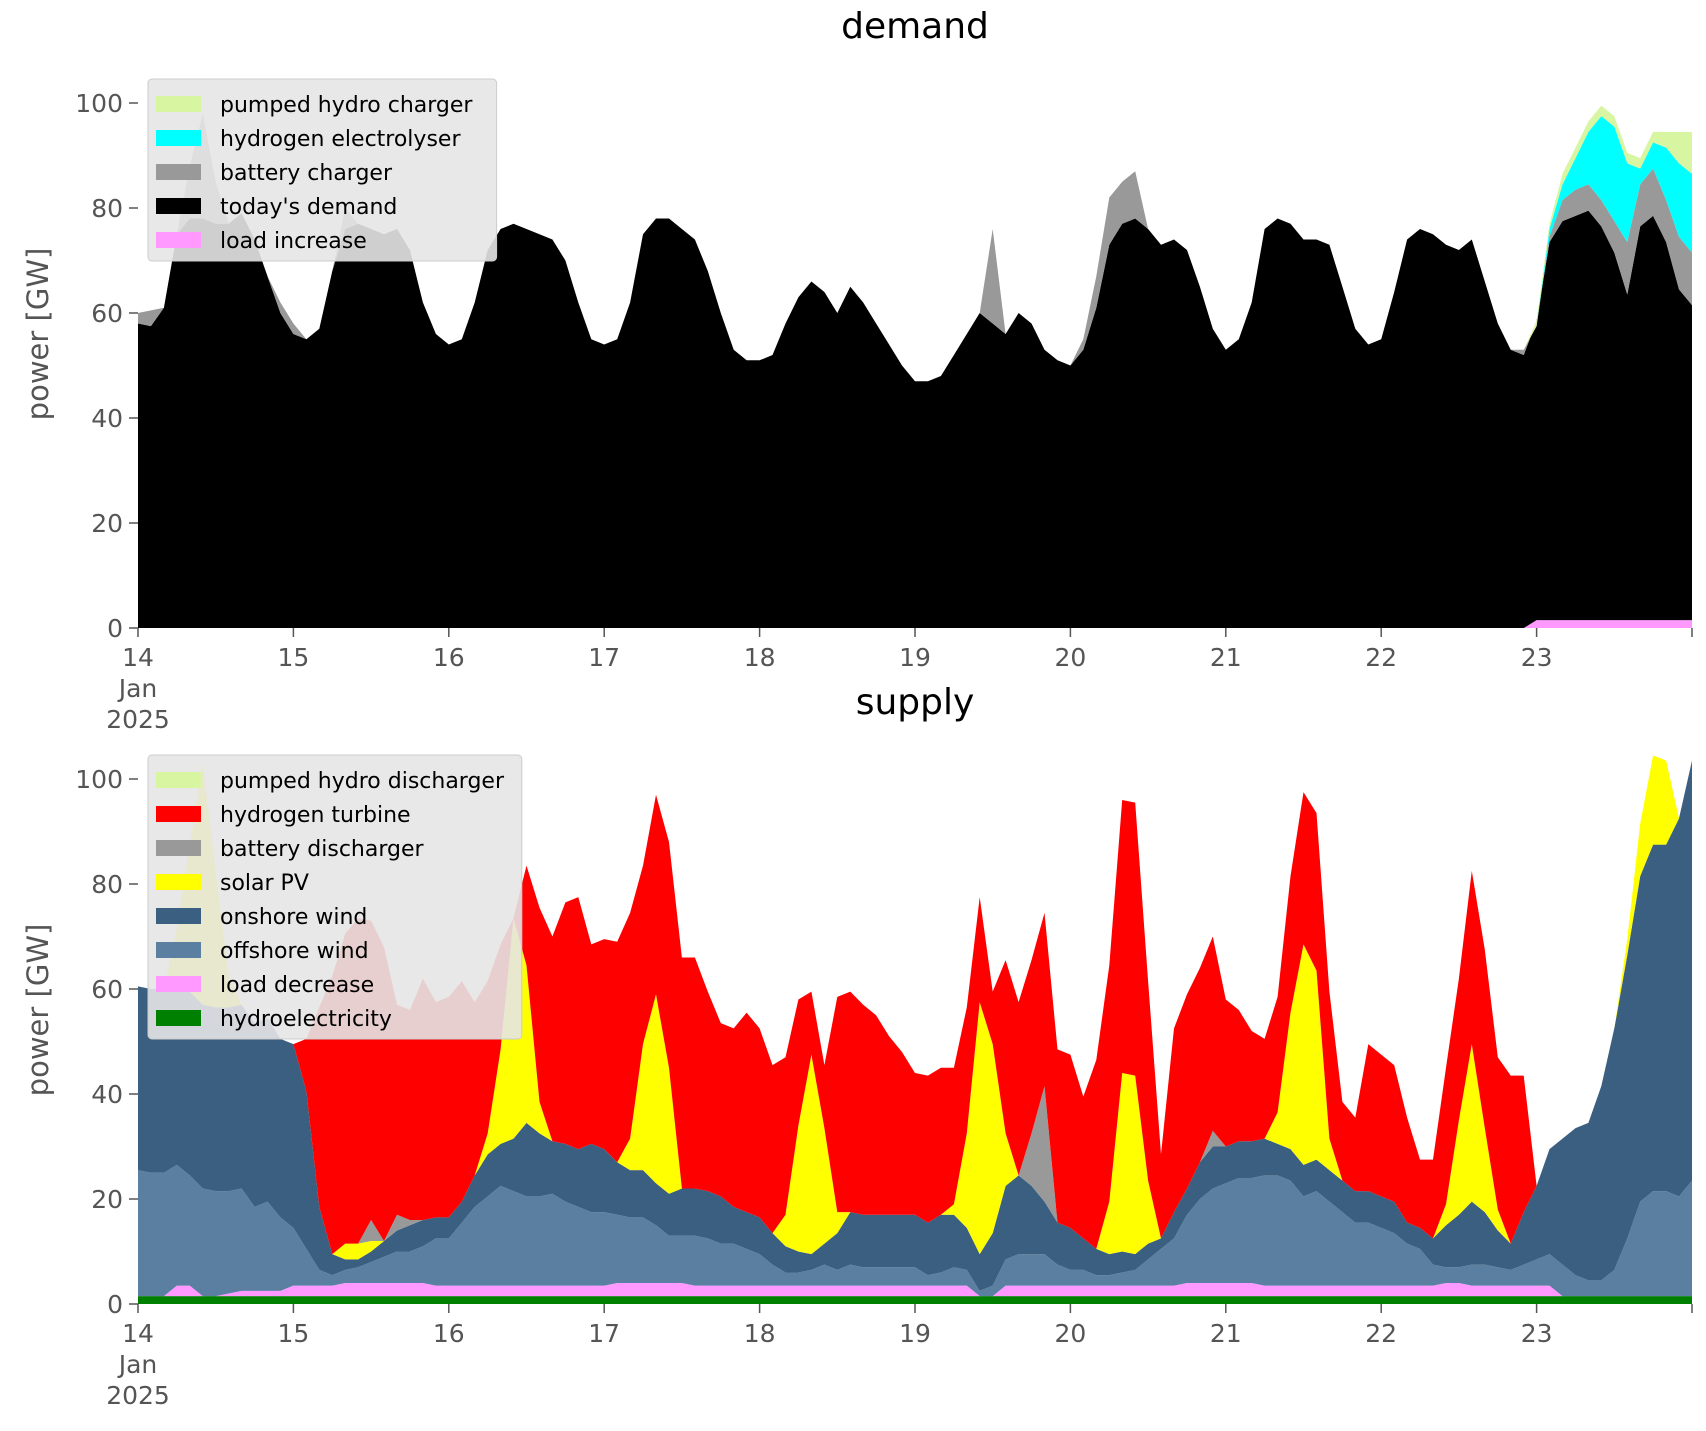 The height and width of the screenshot is (1431, 1706). I want to click on legend-label: today's demand, so click(308, 207).